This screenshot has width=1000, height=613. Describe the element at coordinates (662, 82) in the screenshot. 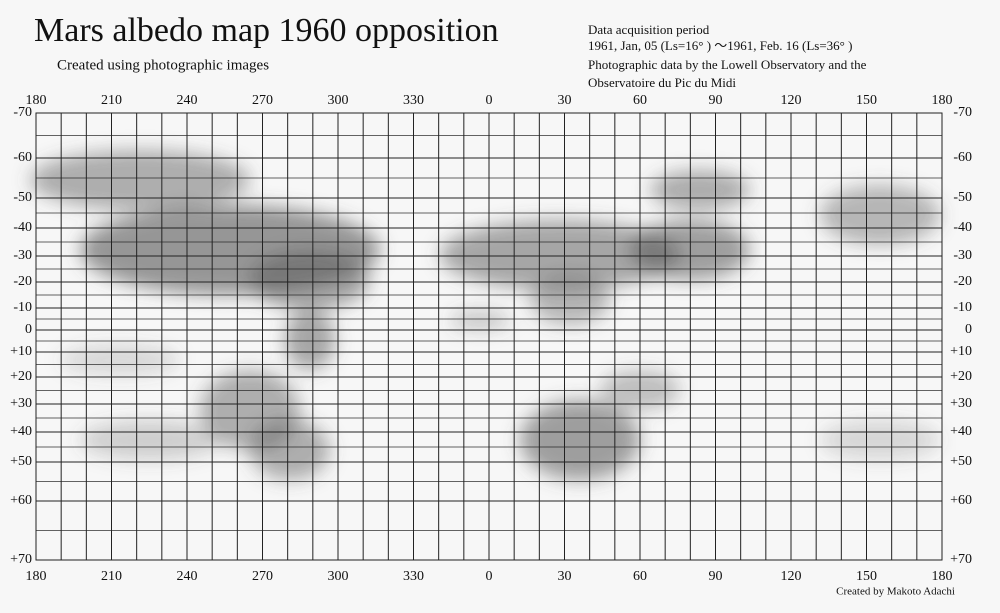

I see `info-line: Observatoire du Pic du Midi` at that location.